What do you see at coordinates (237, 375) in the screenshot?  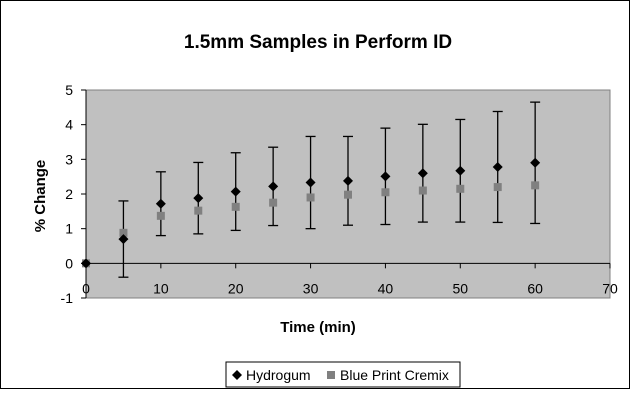 I see `legend-marker-diamond-icon` at bounding box center [237, 375].